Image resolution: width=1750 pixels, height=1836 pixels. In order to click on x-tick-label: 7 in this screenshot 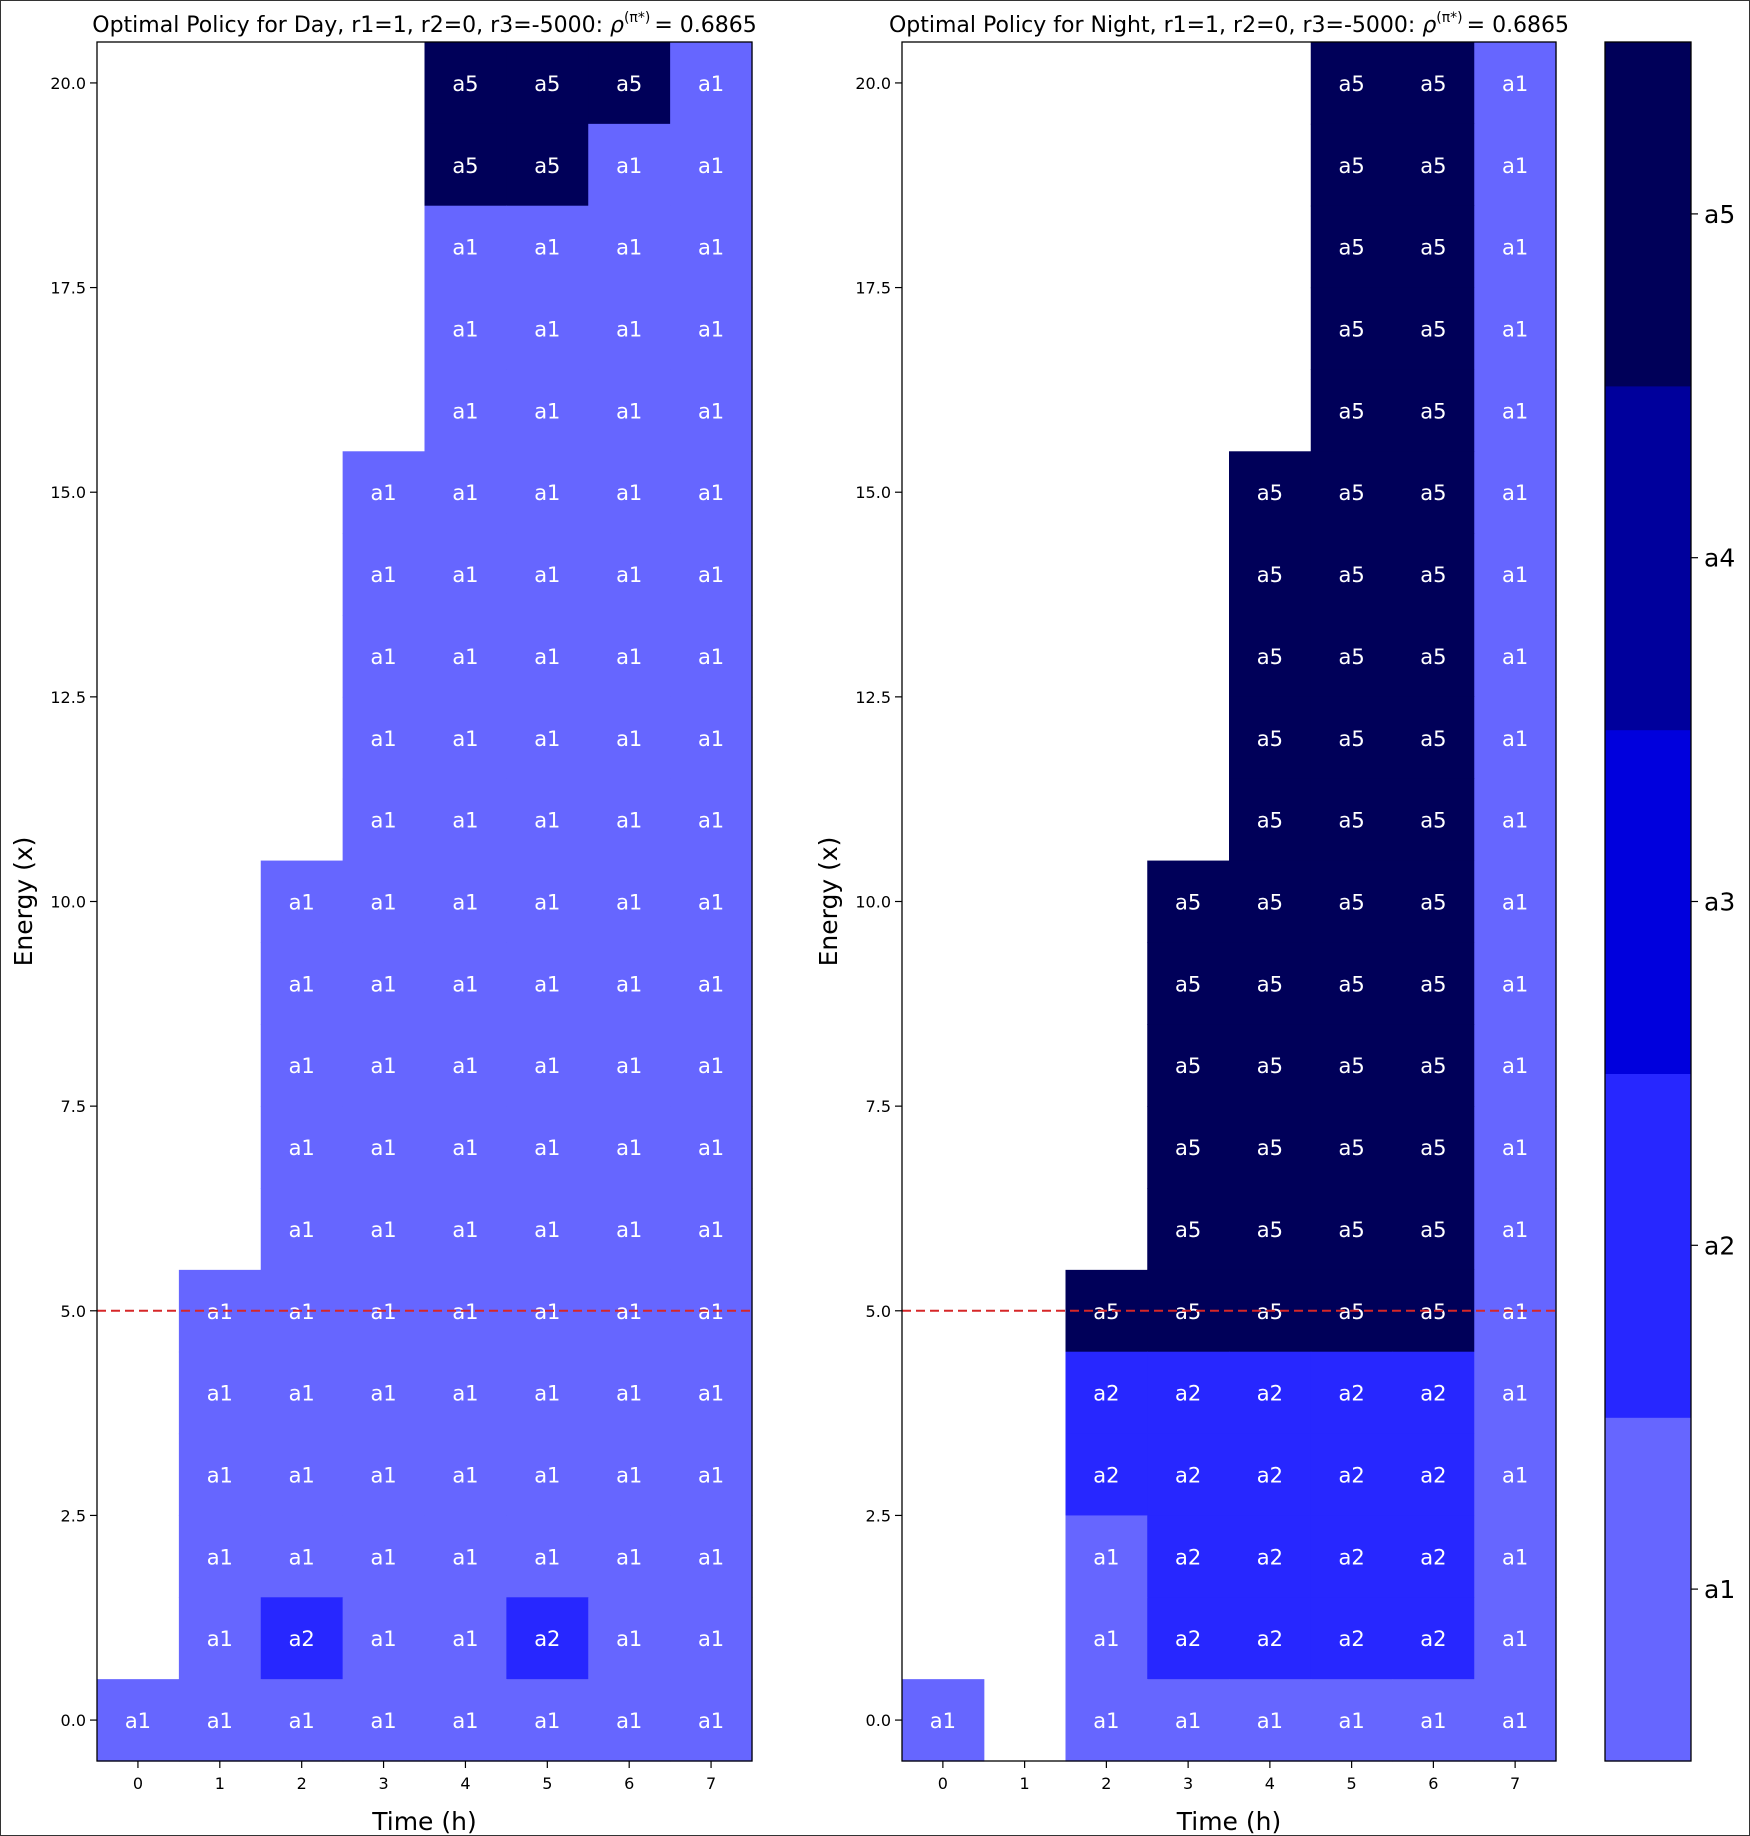, I will do `click(711, 1783)`.